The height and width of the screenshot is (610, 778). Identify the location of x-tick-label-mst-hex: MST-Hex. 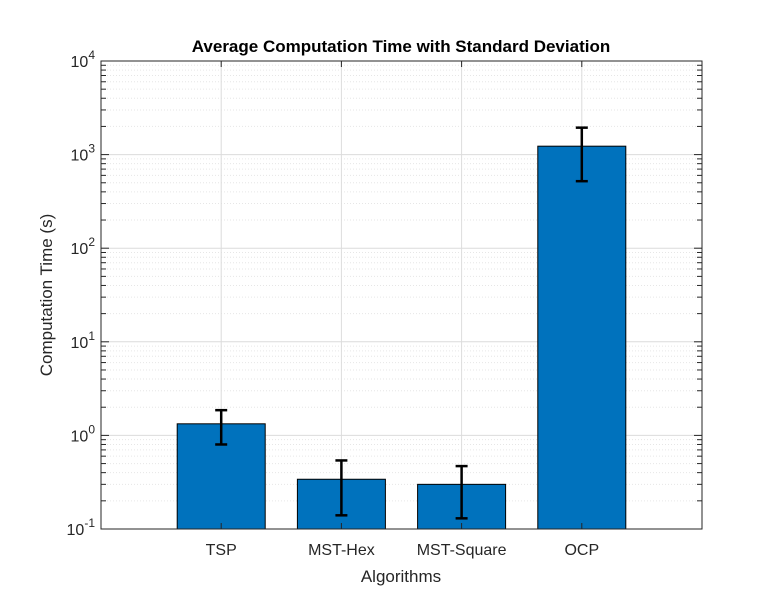
(341, 550).